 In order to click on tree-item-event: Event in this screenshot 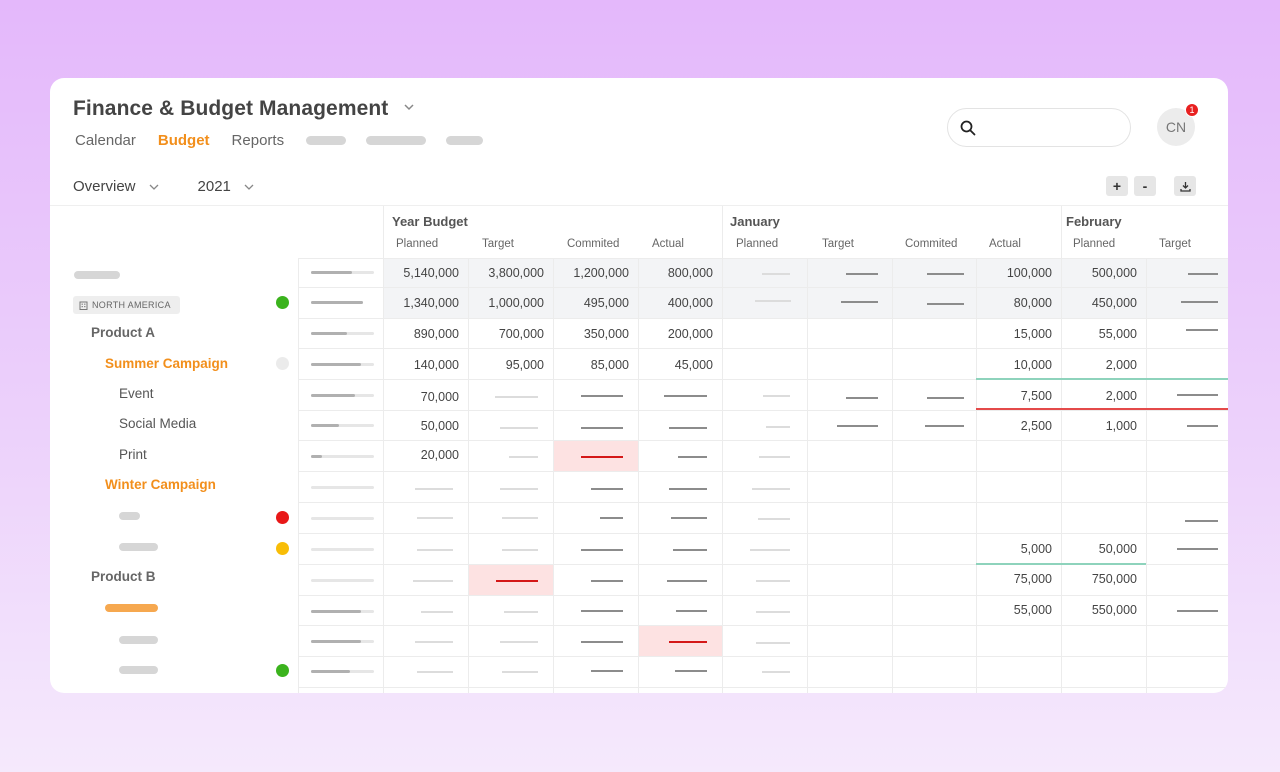, I will do `click(136, 393)`.